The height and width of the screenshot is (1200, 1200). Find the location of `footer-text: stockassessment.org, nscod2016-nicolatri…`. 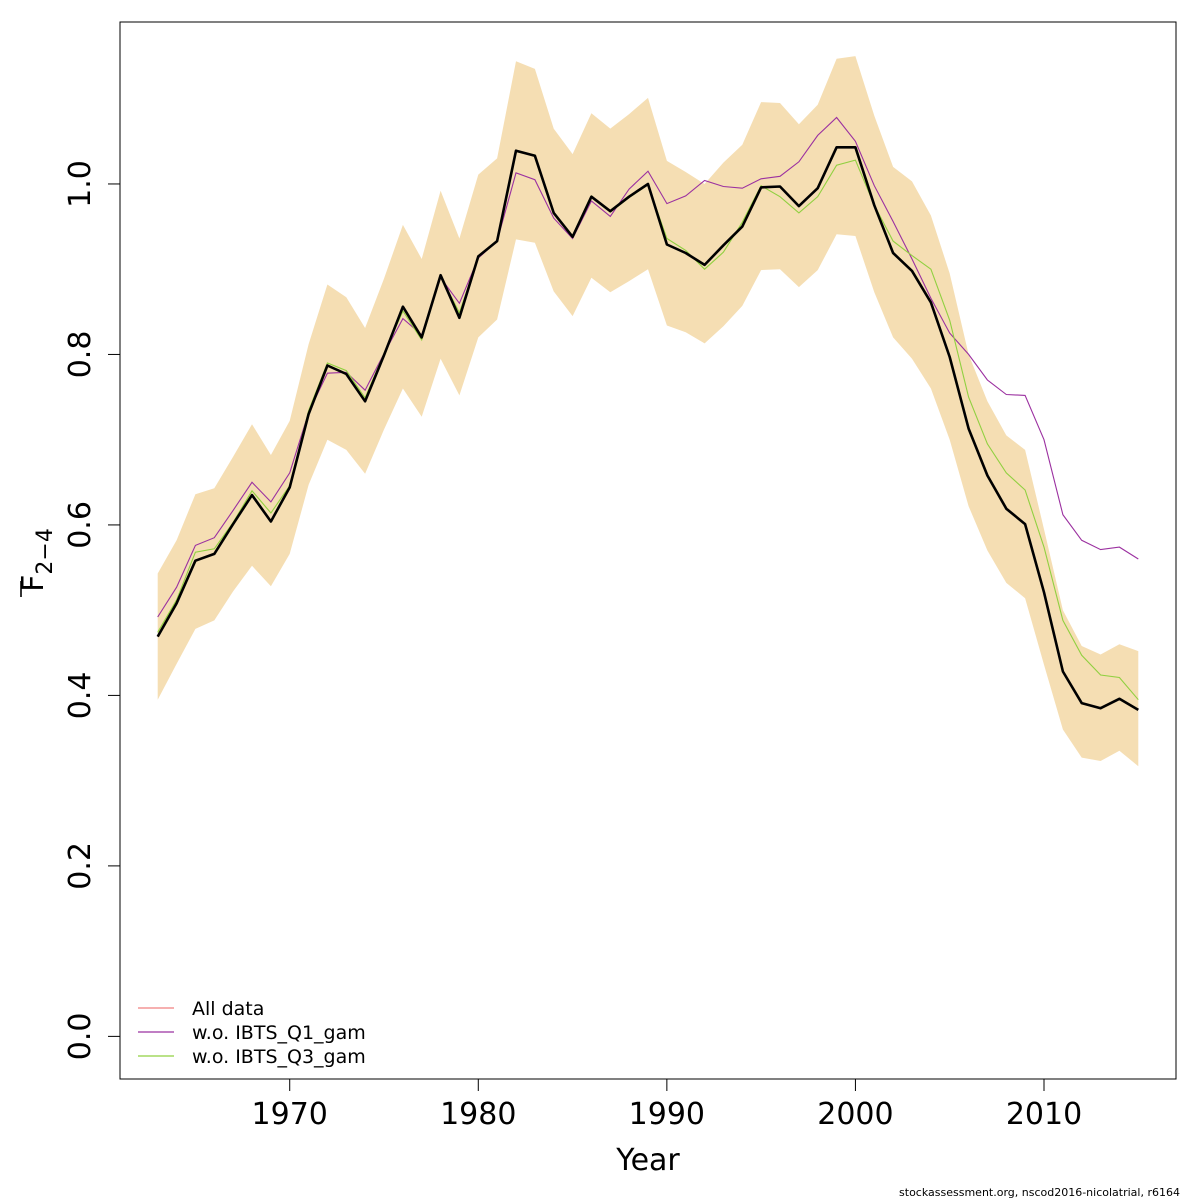

footer-text: stockassessment.org, nscod2016-nicolatri… is located at coordinates (1039, 1192).